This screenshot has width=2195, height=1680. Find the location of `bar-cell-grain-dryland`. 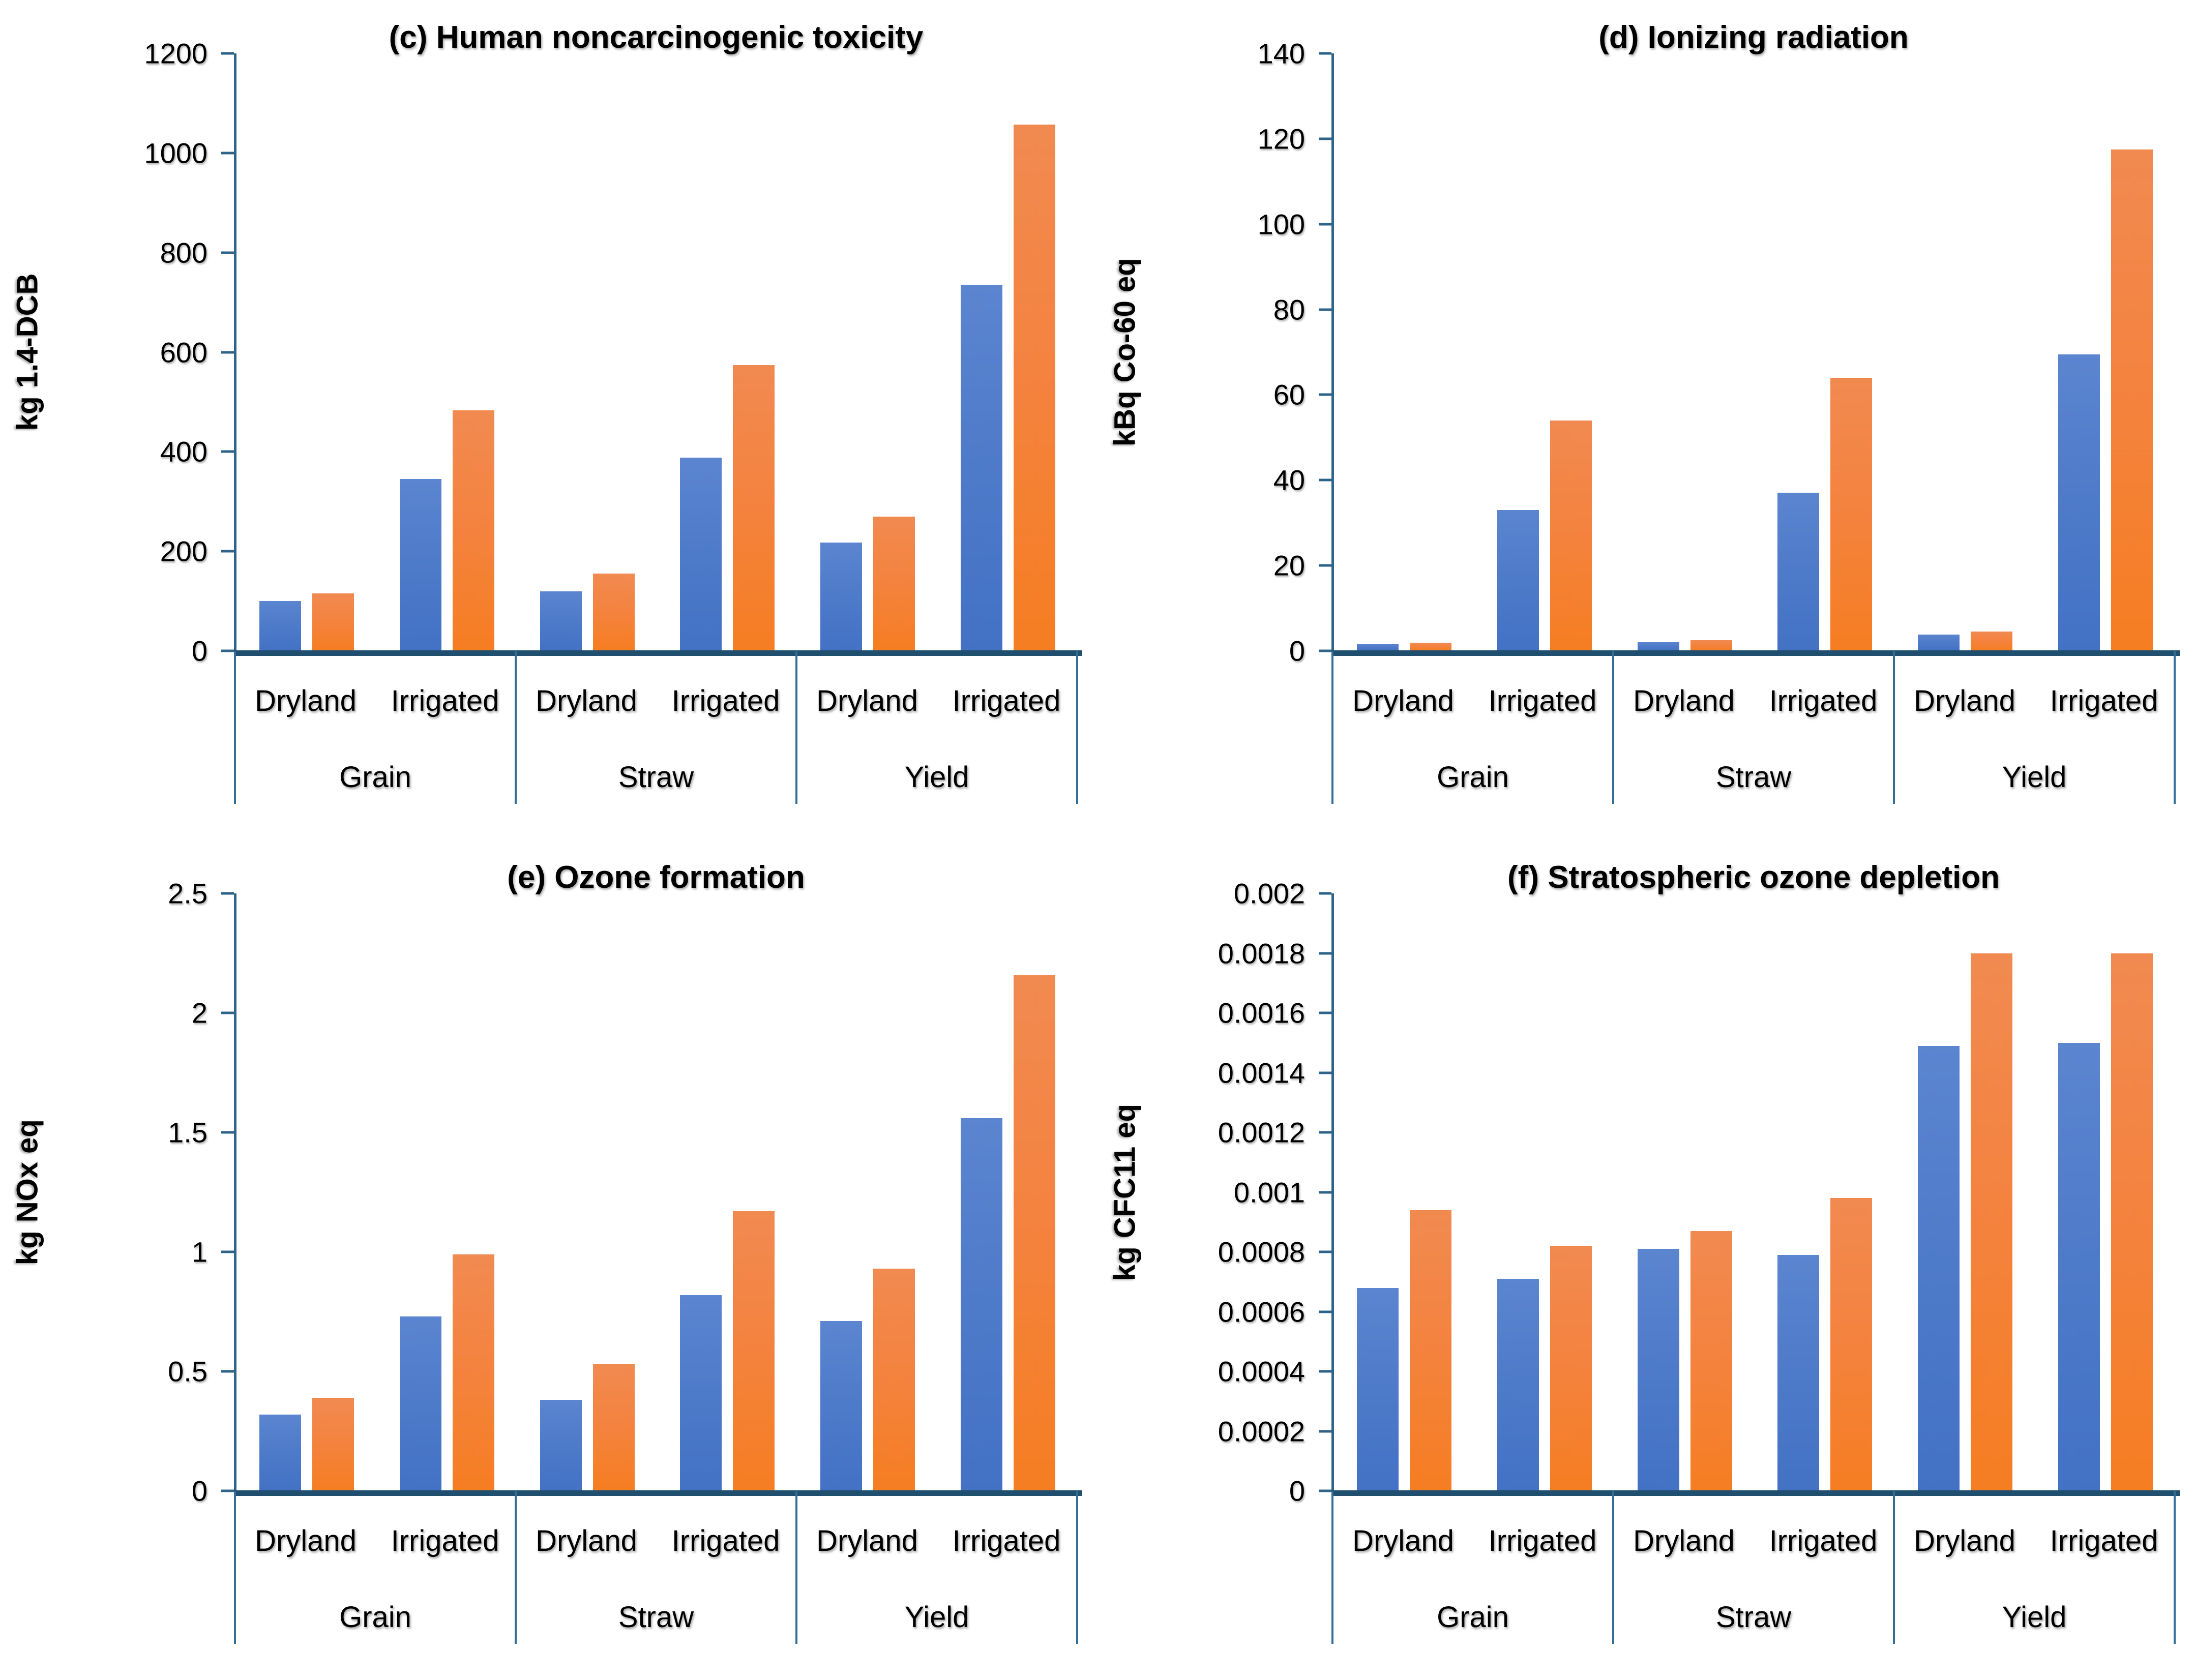

bar-cell-grain-dryland is located at coordinates (1404, 352).